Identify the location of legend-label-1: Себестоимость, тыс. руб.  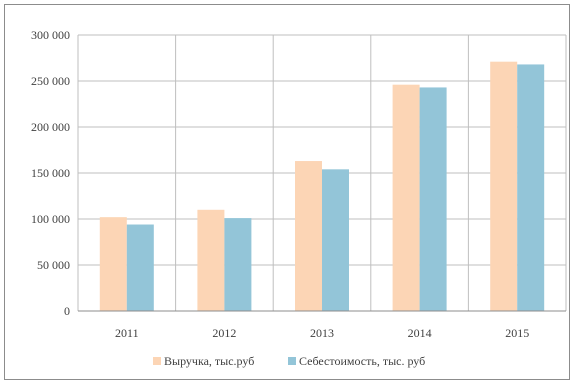
(362, 361).